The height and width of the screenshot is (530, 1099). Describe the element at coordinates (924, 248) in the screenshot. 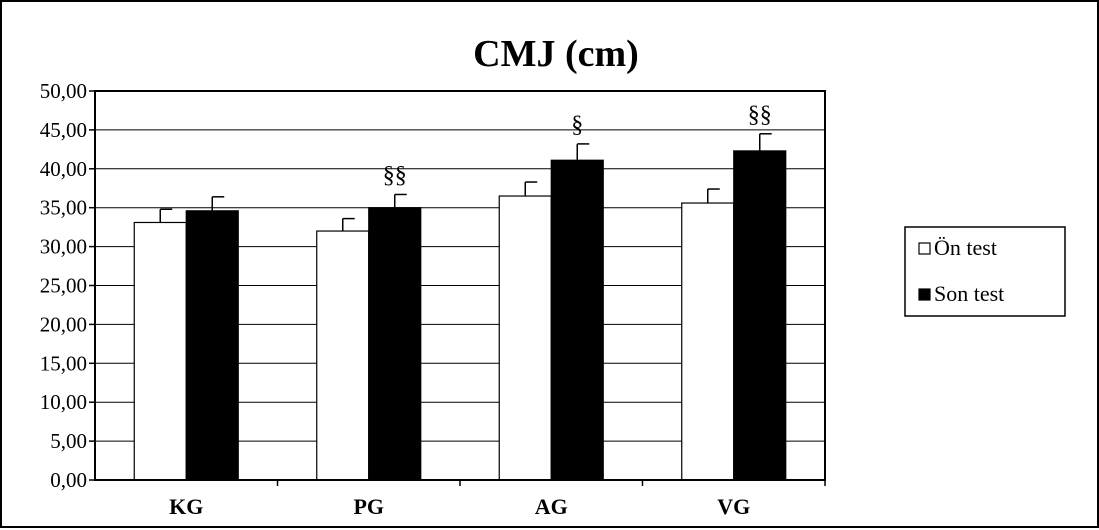

I see `legend-swatch-on-test` at that location.